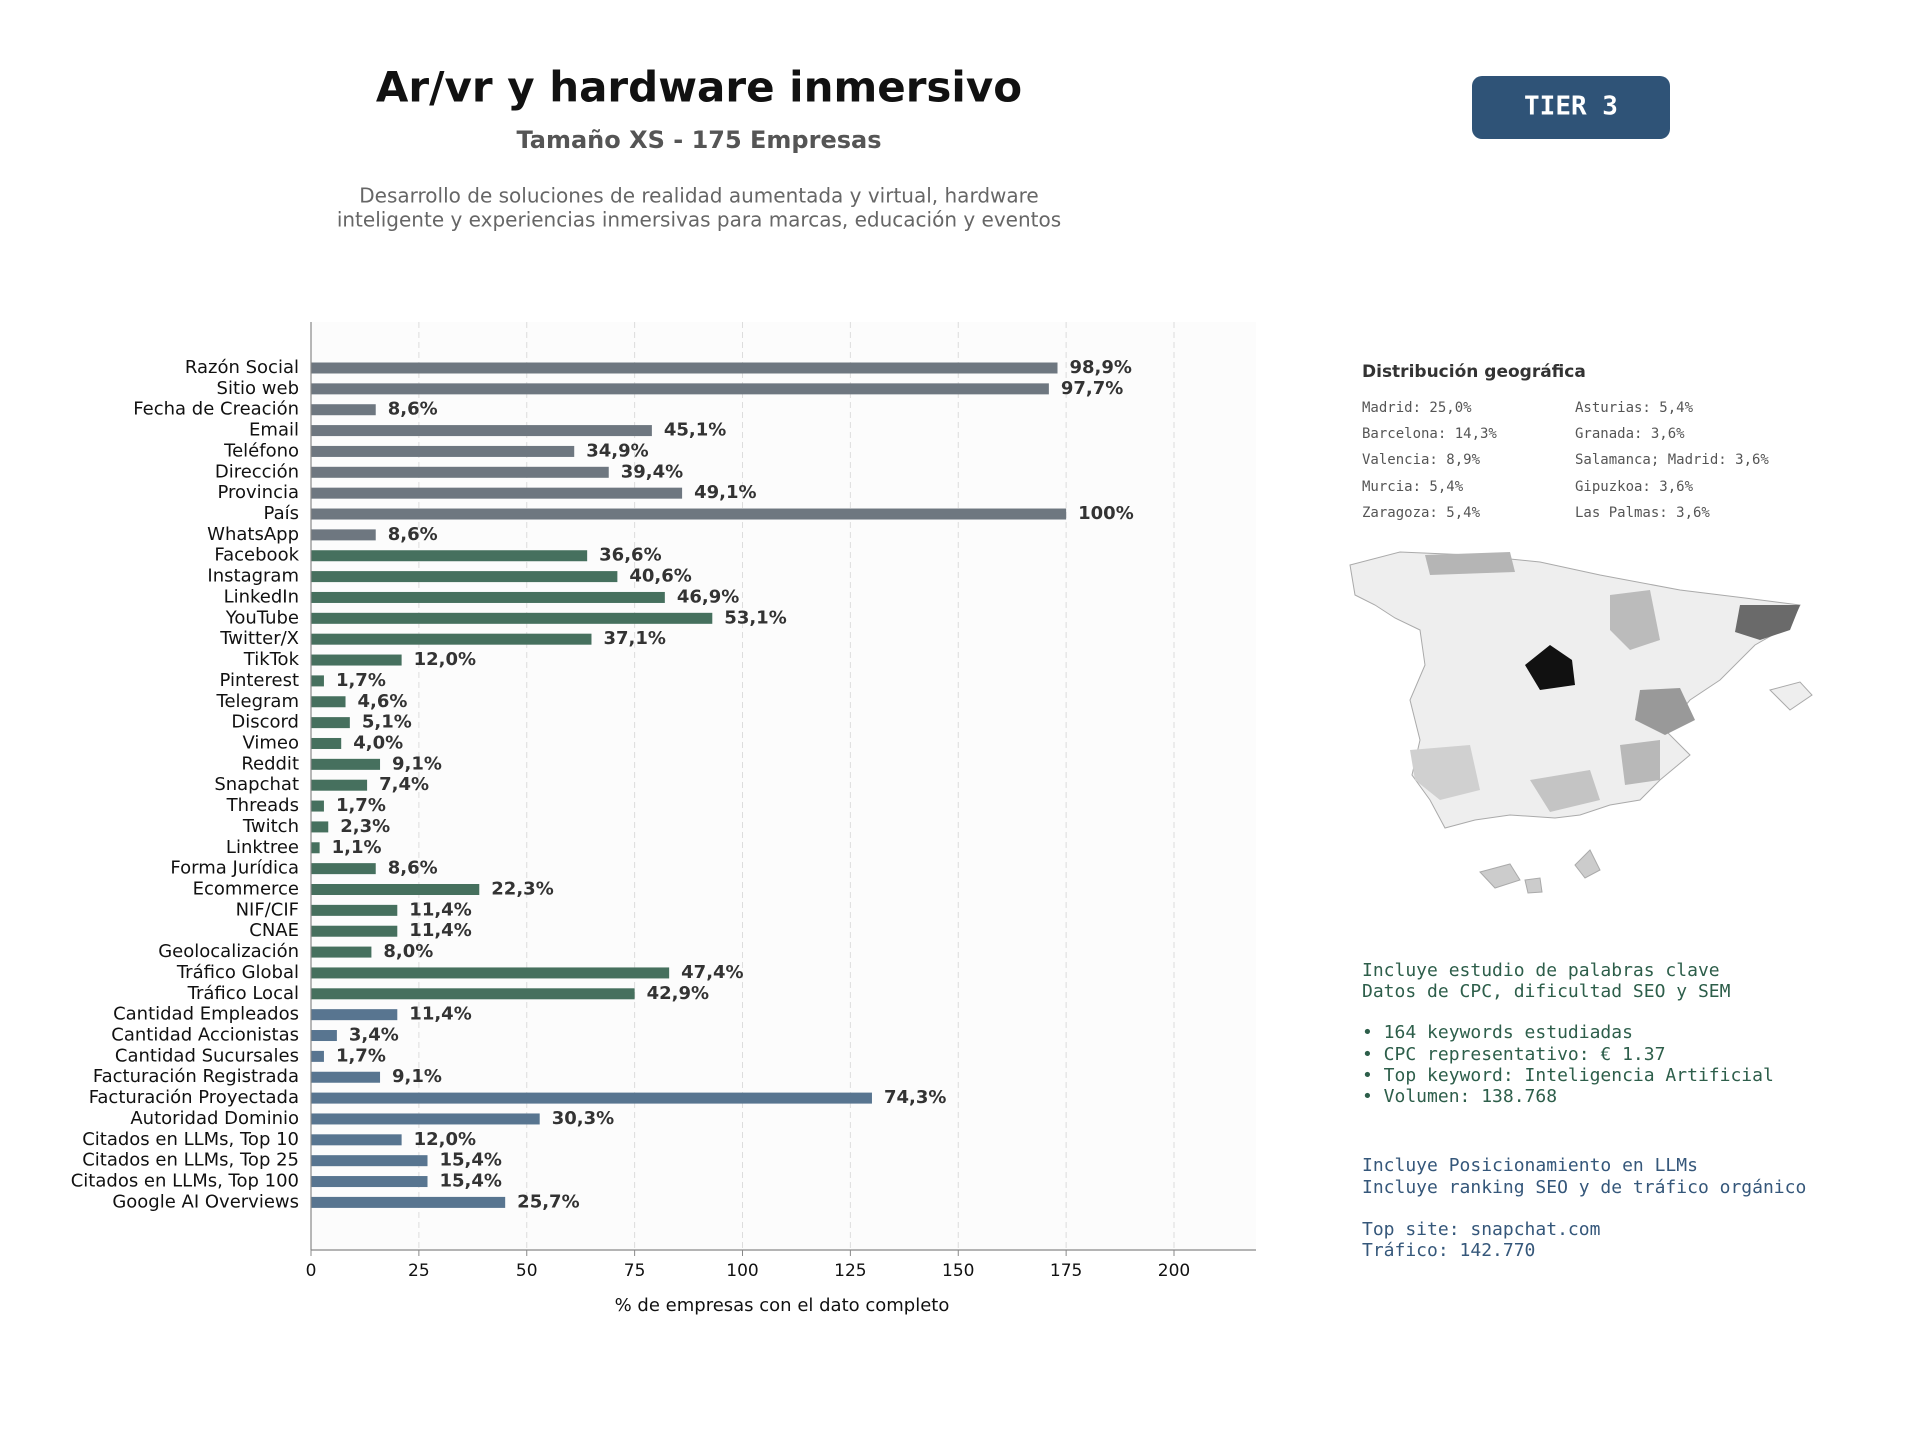  What do you see at coordinates (1568, 1075) in the screenshot?
I see `keyword-line: • Top keyword: Inteligencia Artificial` at bounding box center [1568, 1075].